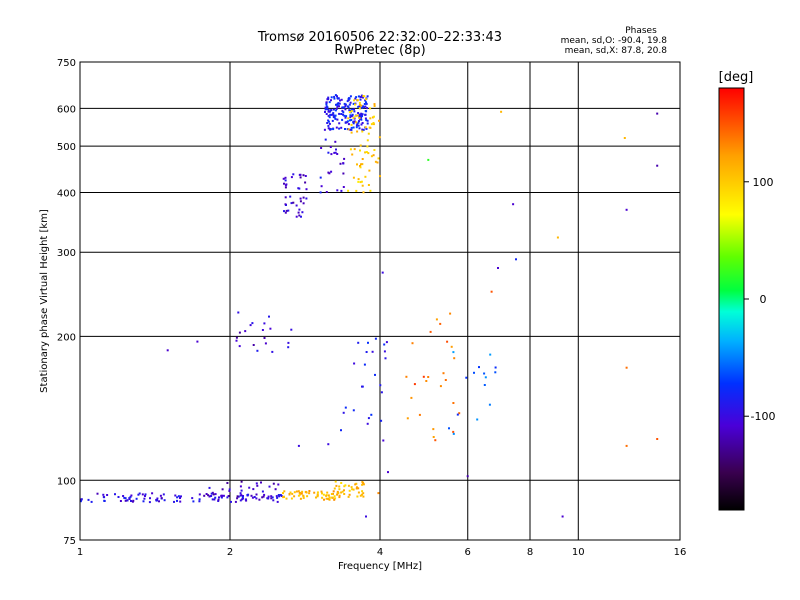 This screenshot has width=800, height=600. What do you see at coordinates (66, 253) in the screenshot?
I see `y-tick-label: 300` at bounding box center [66, 253].